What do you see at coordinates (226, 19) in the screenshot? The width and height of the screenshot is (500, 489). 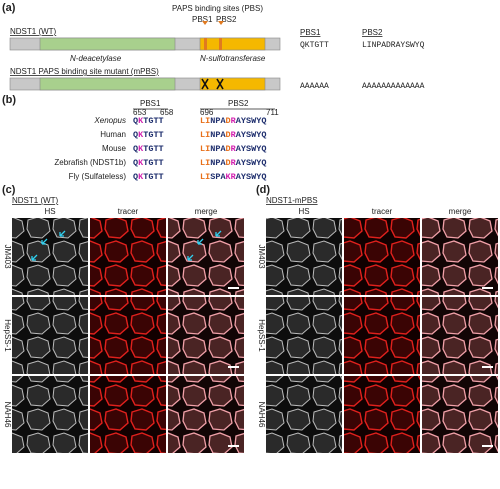 I see `pbs2-marker: PBS2` at bounding box center [226, 19].